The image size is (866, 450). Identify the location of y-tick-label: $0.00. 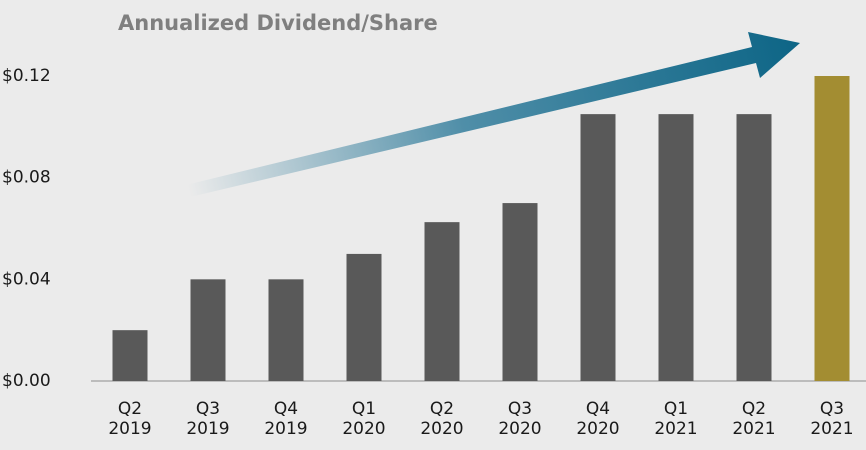
(26, 381).